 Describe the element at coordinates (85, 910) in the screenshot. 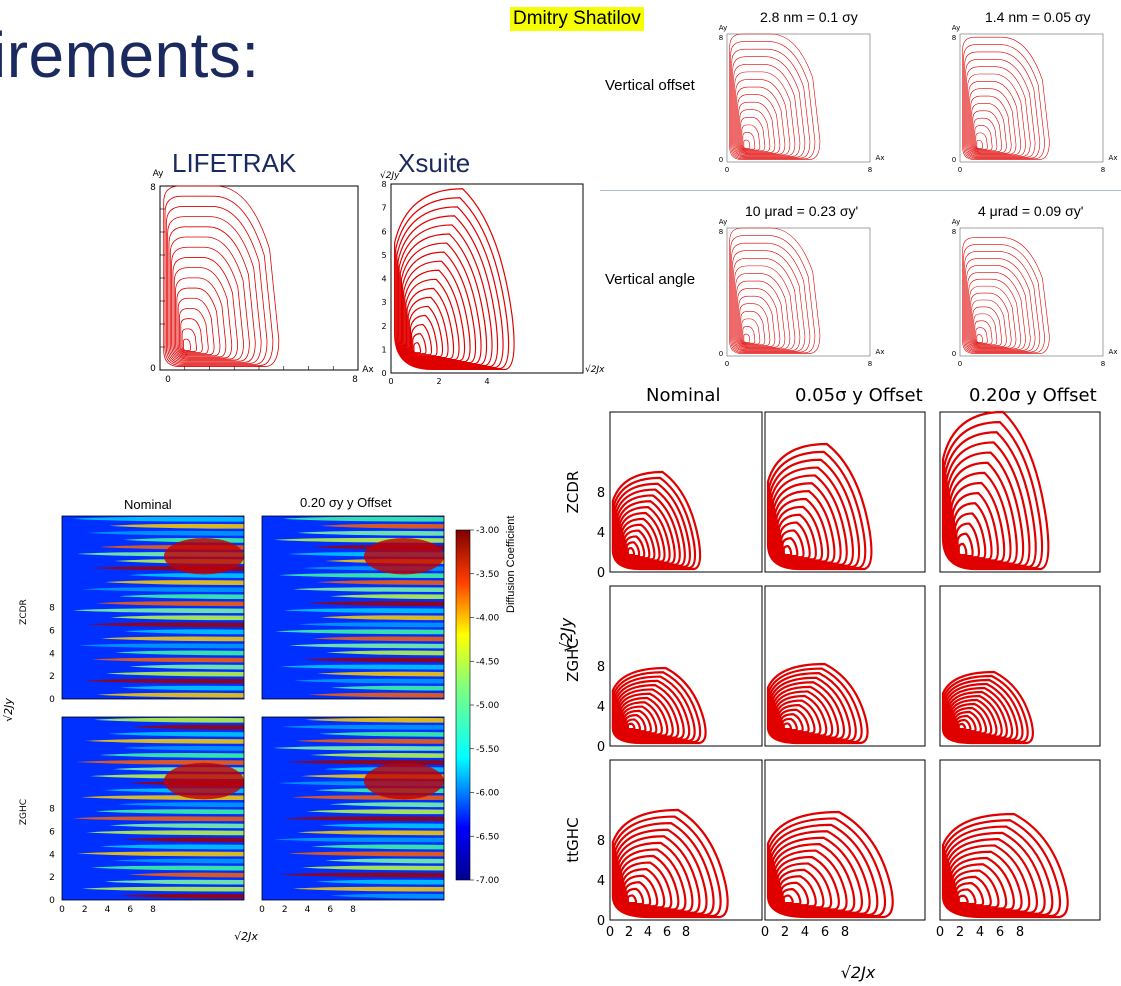

I see `heatmap-xtick-label: 2` at that location.